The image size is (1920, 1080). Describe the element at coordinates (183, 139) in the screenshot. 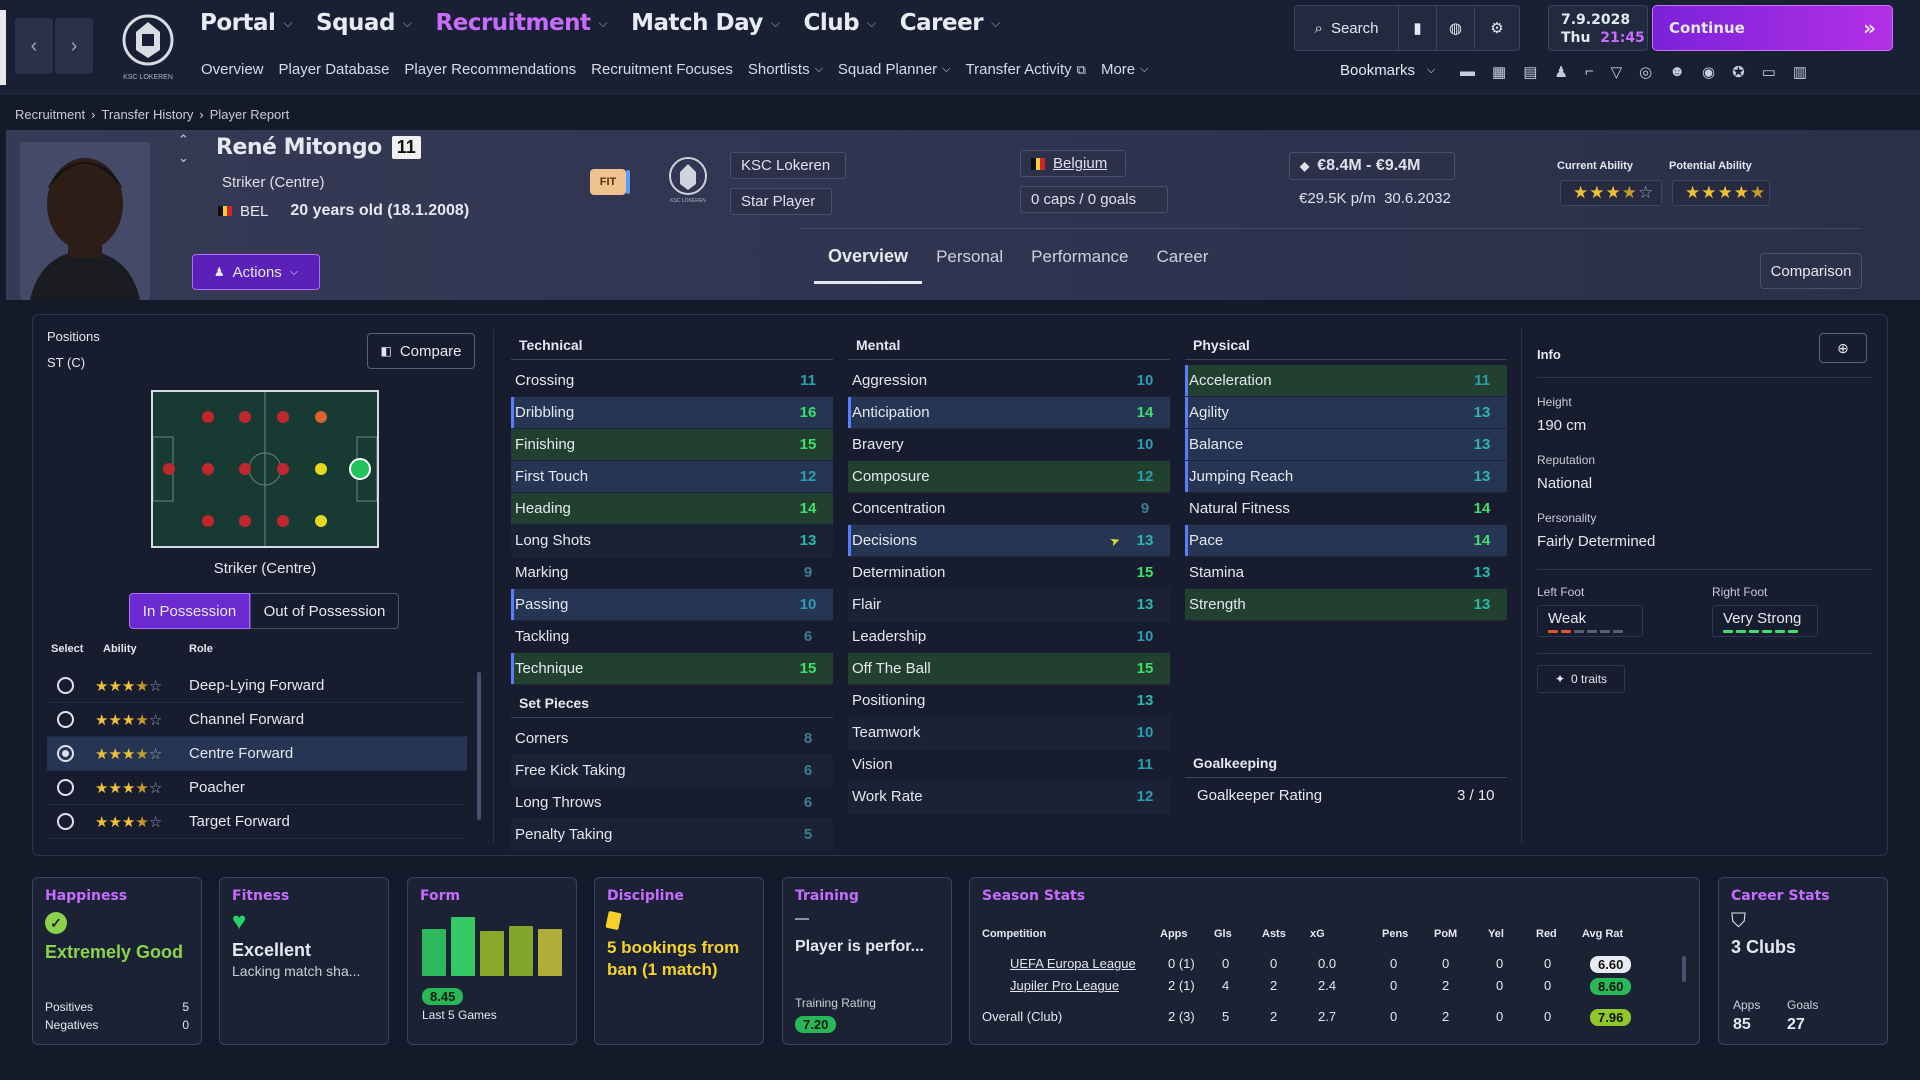

I see `prev-player-button: ⌃` at that location.